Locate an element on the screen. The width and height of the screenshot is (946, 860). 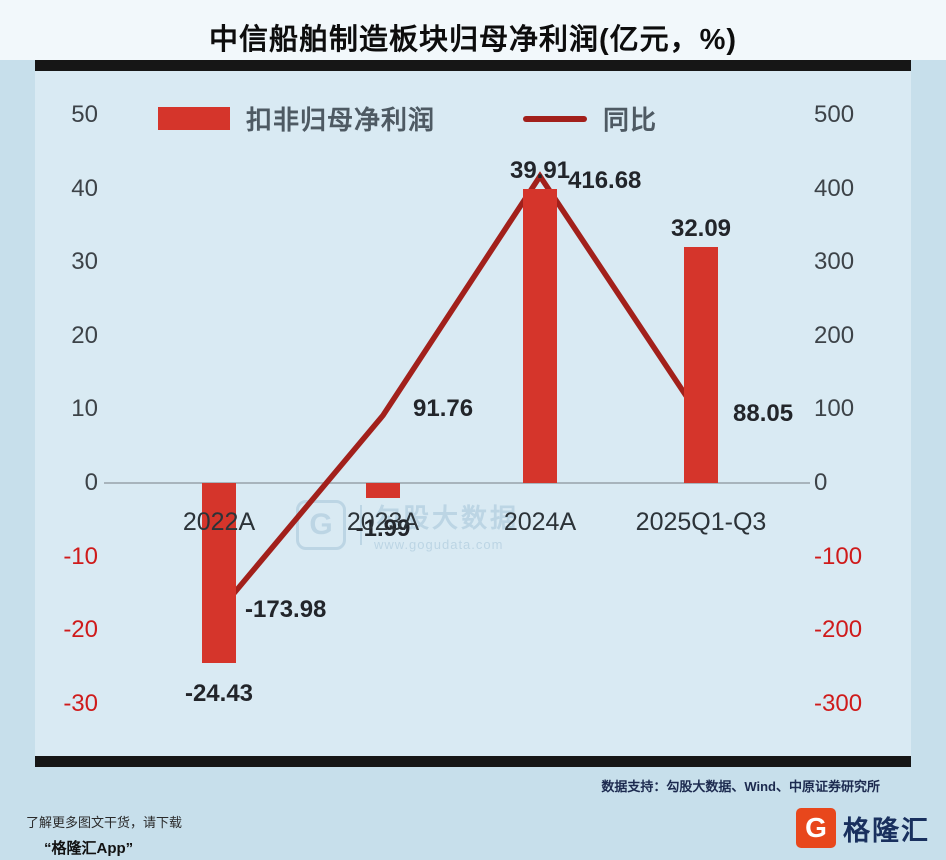
right-axis-tick: 100 is located at coordinates (834, 409).